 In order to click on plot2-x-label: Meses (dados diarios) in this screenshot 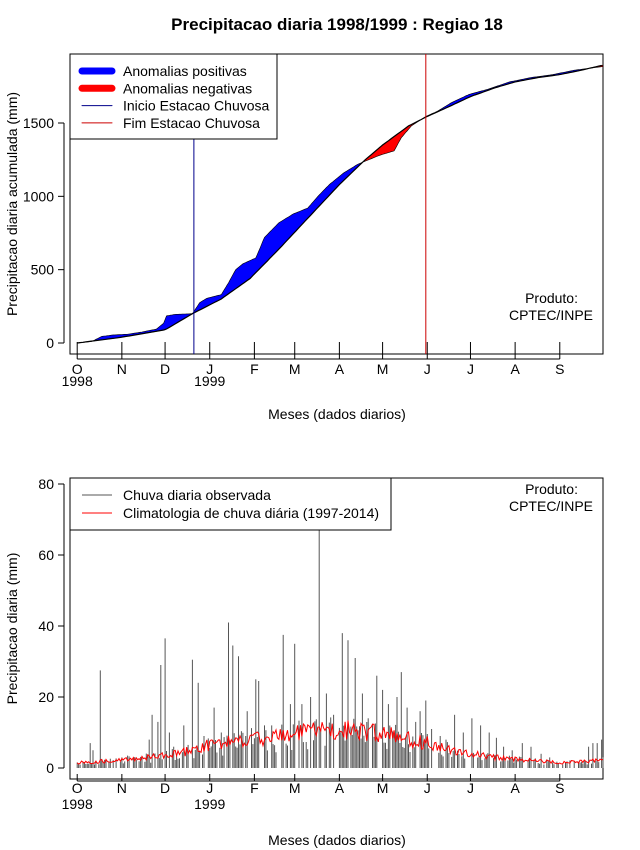, I will do `click(337, 840)`.